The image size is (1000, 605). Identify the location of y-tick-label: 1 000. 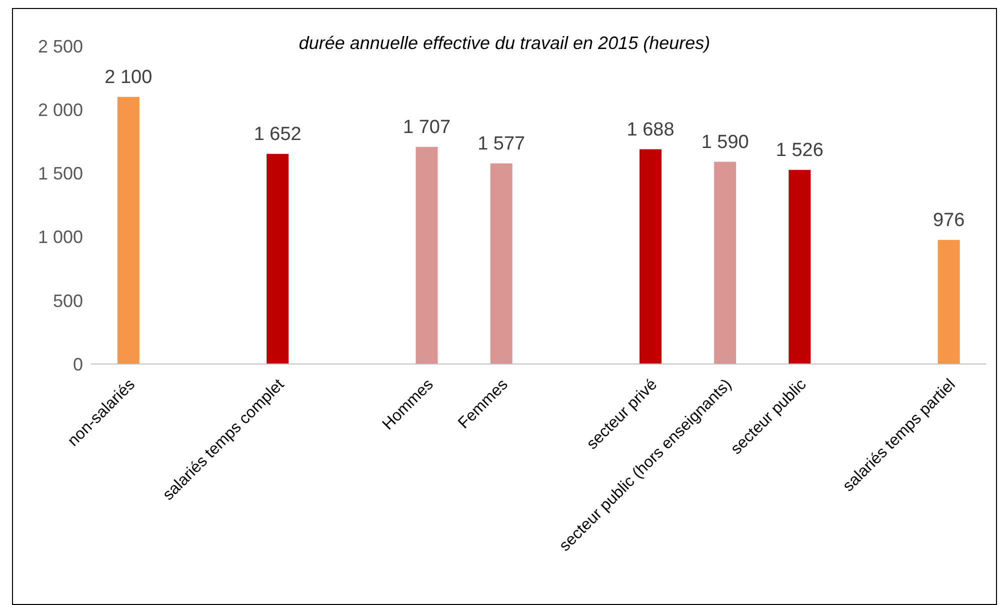
(60, 237).